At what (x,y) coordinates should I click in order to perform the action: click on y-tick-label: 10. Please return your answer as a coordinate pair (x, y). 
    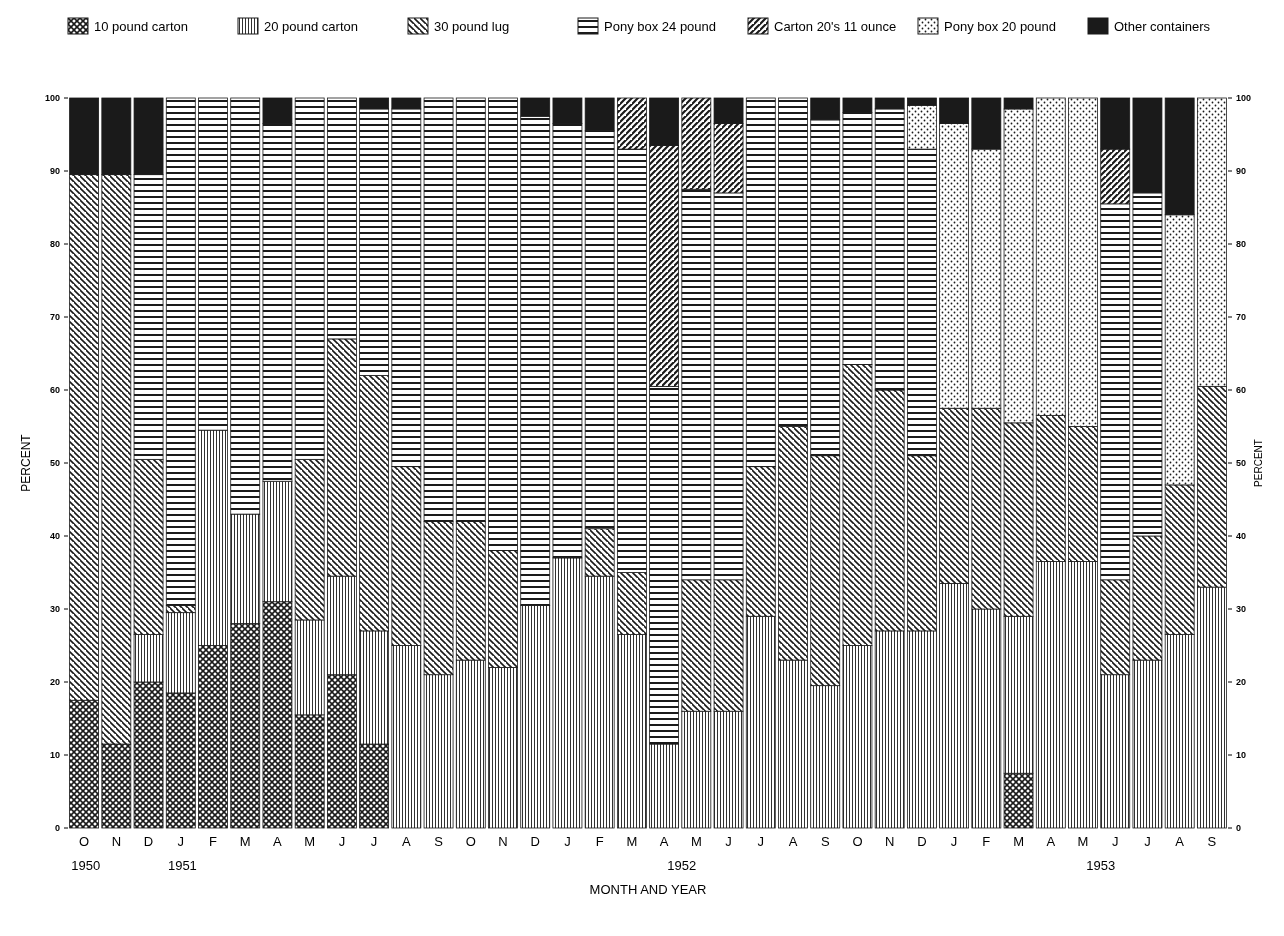
    Looking at the image, I should click on (54, 755).